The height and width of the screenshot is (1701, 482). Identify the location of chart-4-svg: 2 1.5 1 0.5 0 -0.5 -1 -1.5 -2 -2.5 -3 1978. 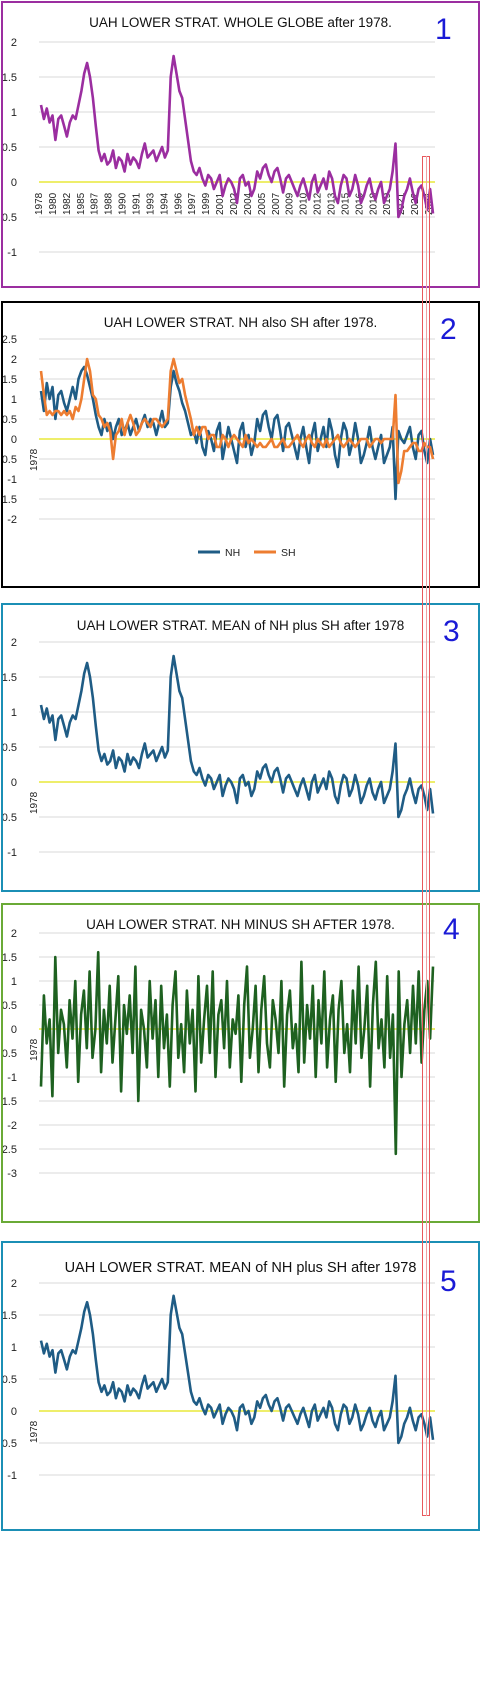
(219, 1054).